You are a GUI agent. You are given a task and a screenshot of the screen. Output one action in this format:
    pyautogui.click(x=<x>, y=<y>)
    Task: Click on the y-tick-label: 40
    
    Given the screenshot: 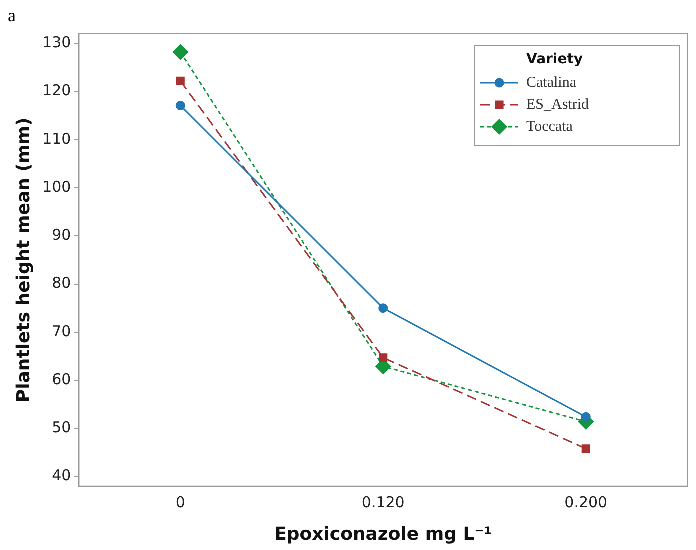 What is the action you would take?
    pyautogui.click(x=62, y=475)
    